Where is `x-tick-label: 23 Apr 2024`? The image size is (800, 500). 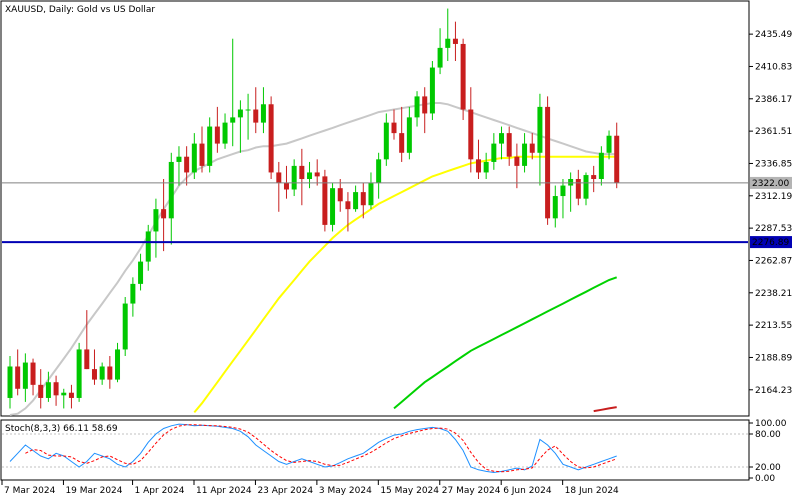
x-tick-label: 23 Apr 2024 is located at coordinates (285, 491).